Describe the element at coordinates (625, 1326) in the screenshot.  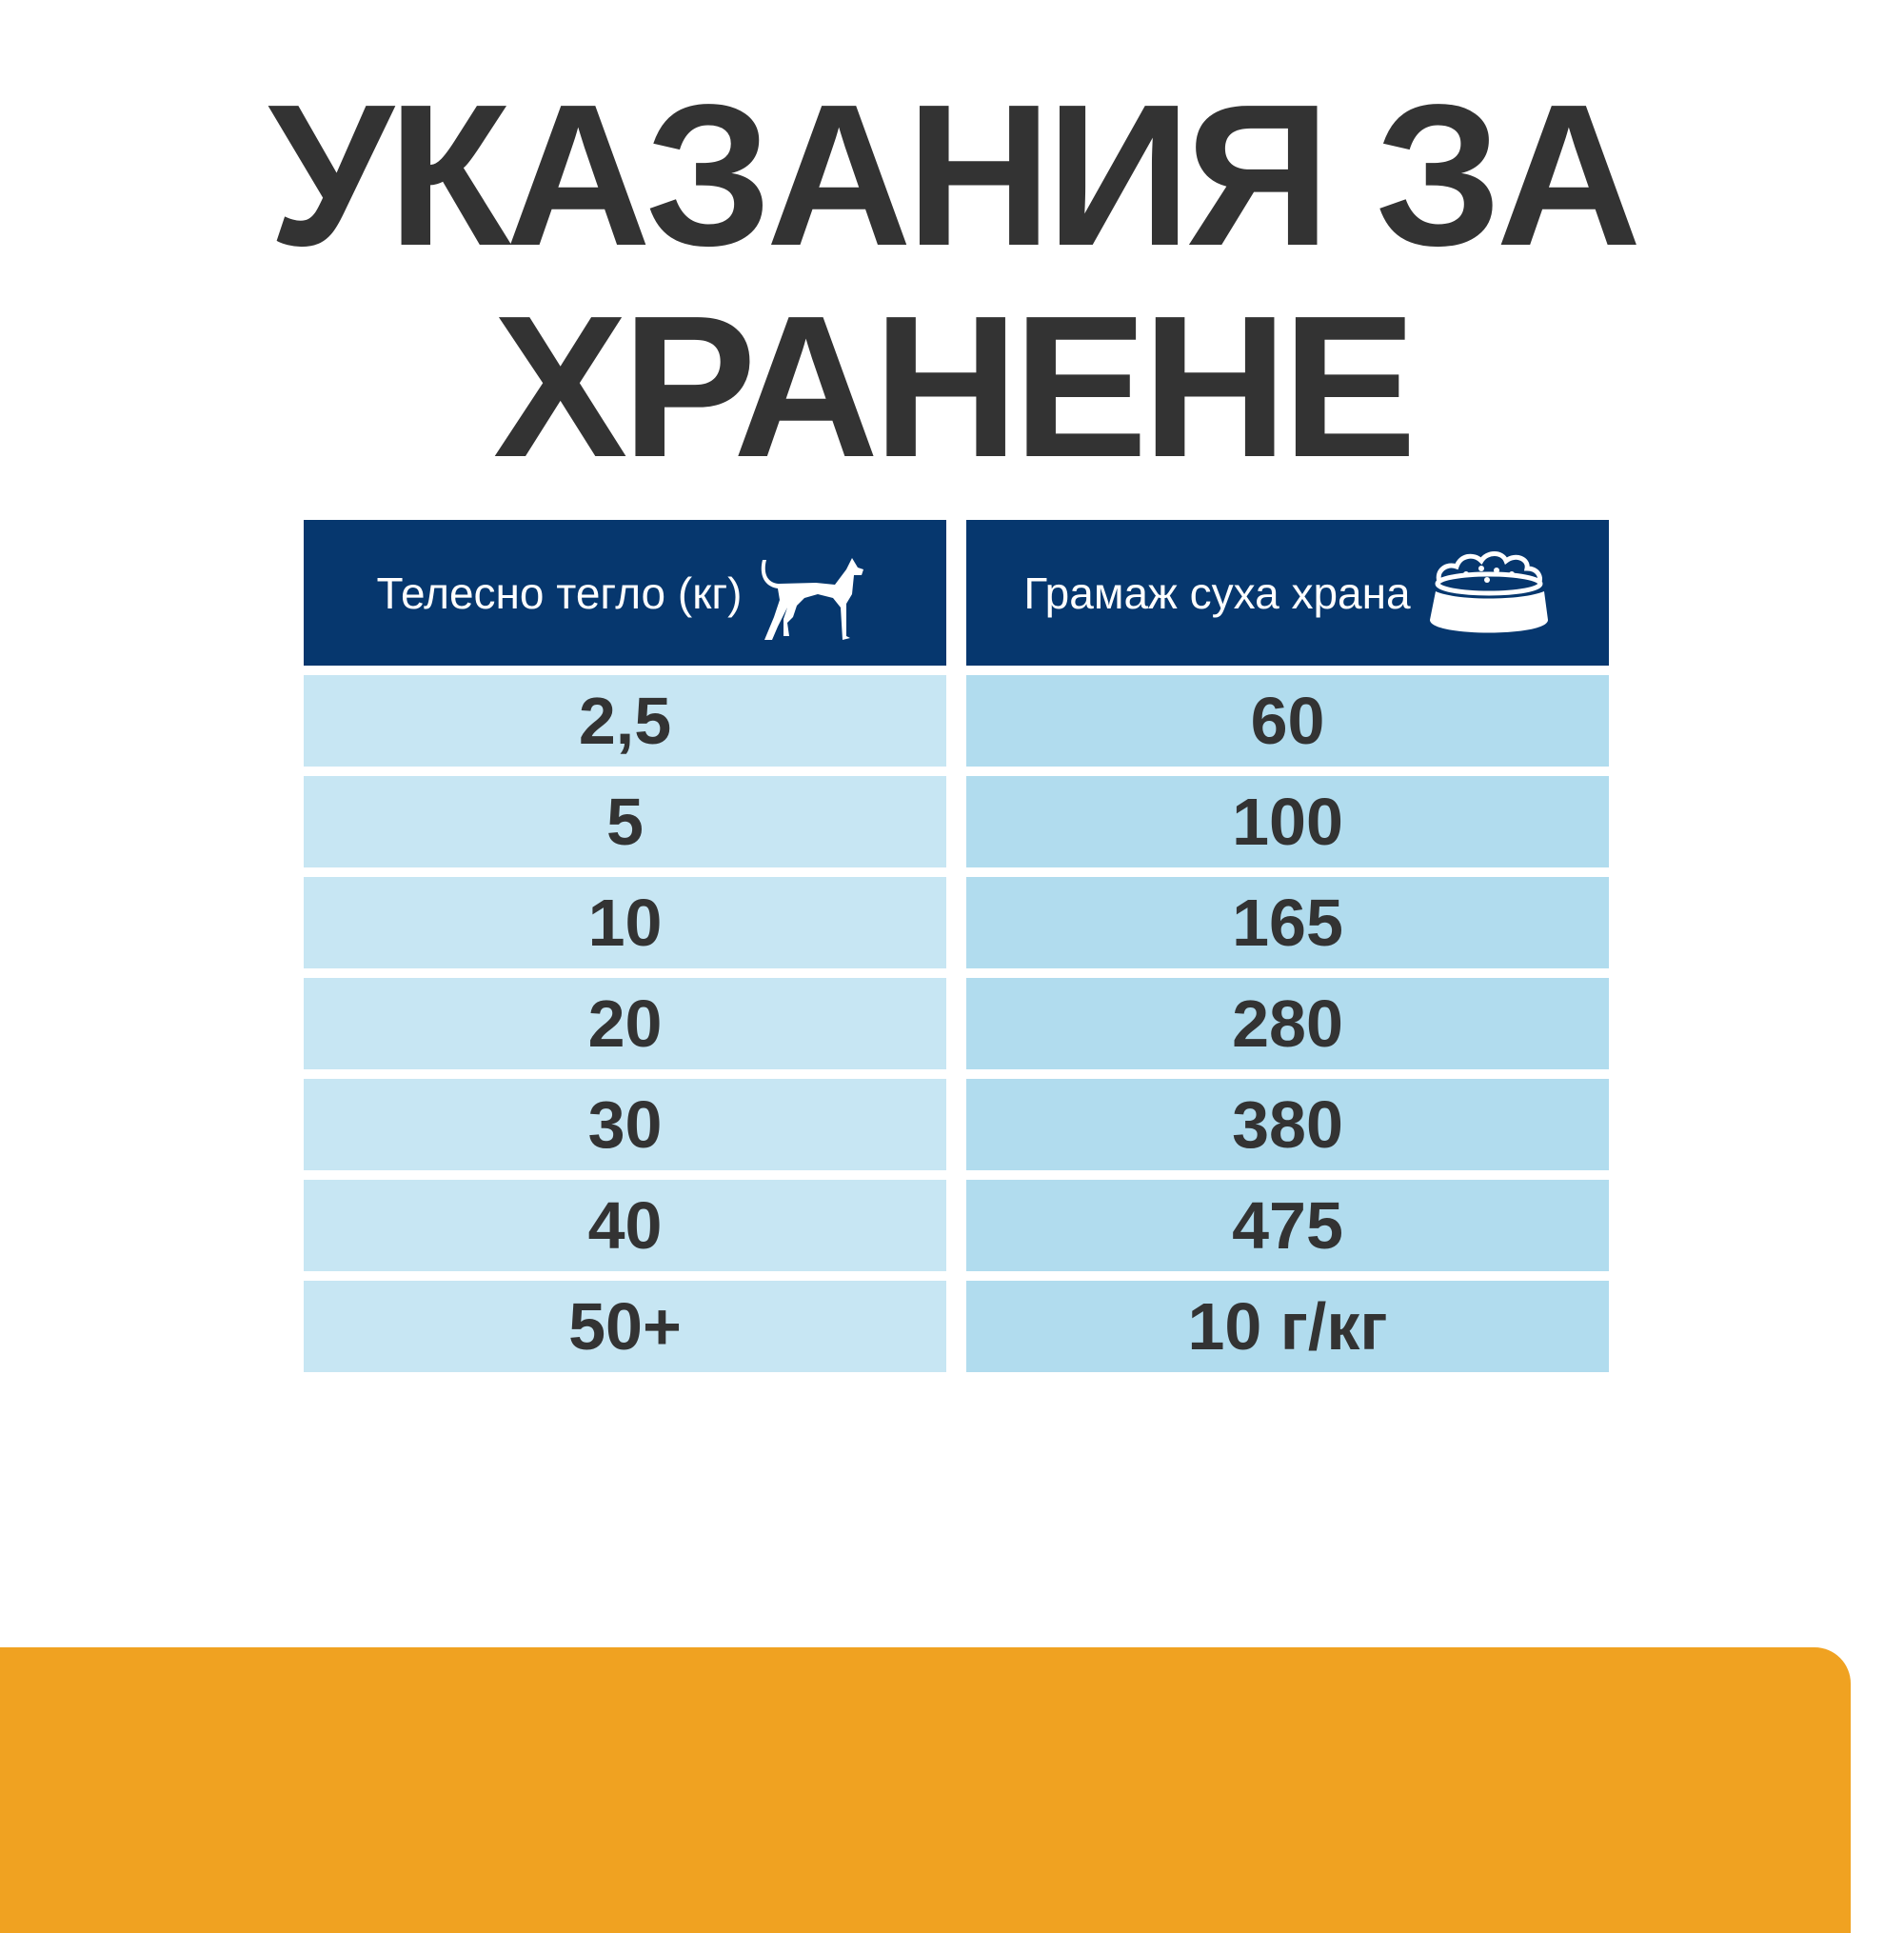
I see `body-weight-cell: 50+` at that location.